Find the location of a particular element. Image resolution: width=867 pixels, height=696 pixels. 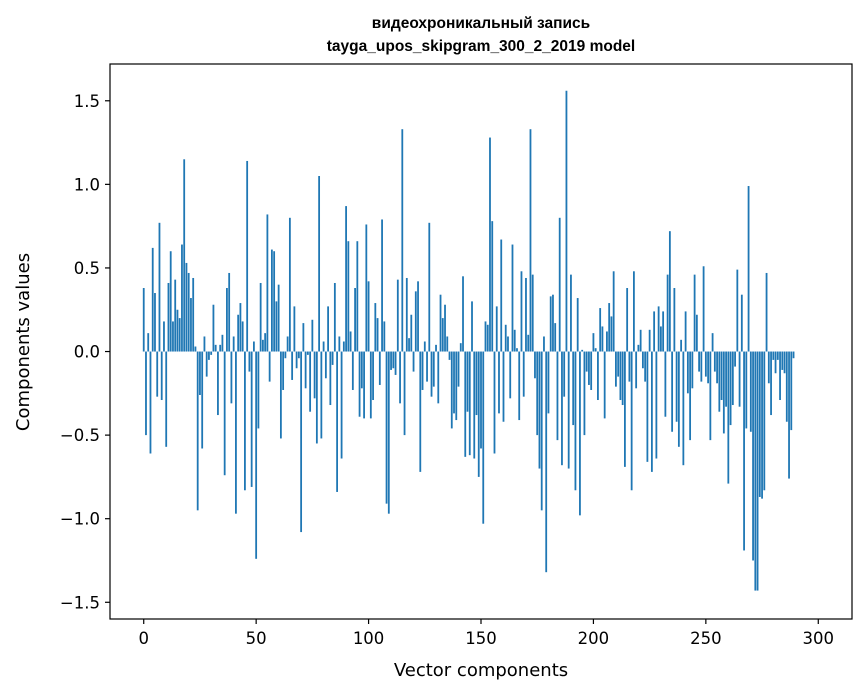

y-tick-label: −0.5 is located at coordinates (80, 435).